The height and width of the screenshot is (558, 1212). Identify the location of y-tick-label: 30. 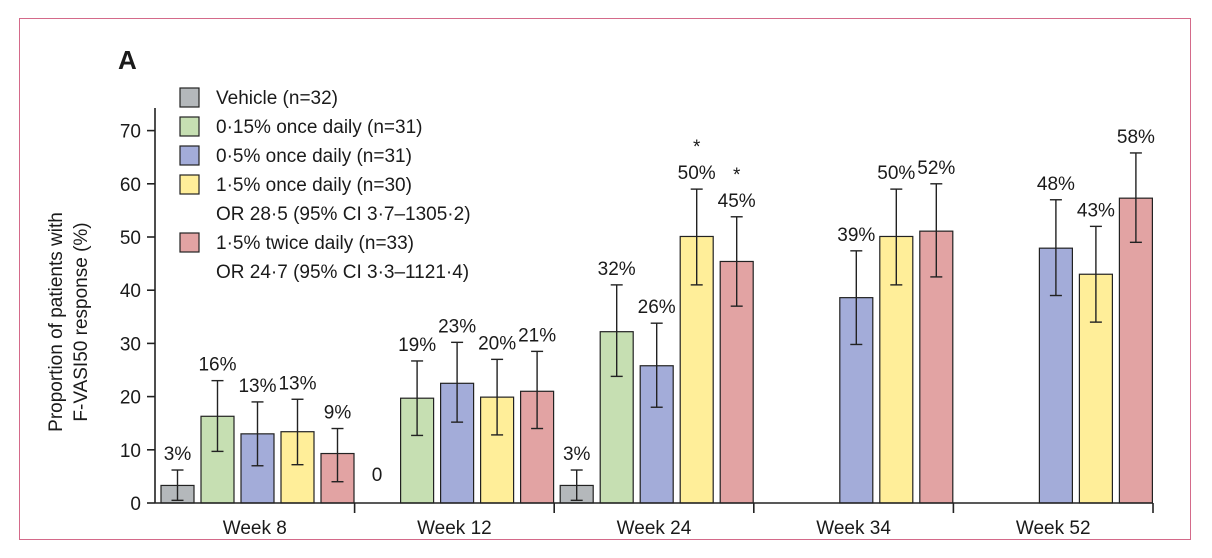
(130, 344).